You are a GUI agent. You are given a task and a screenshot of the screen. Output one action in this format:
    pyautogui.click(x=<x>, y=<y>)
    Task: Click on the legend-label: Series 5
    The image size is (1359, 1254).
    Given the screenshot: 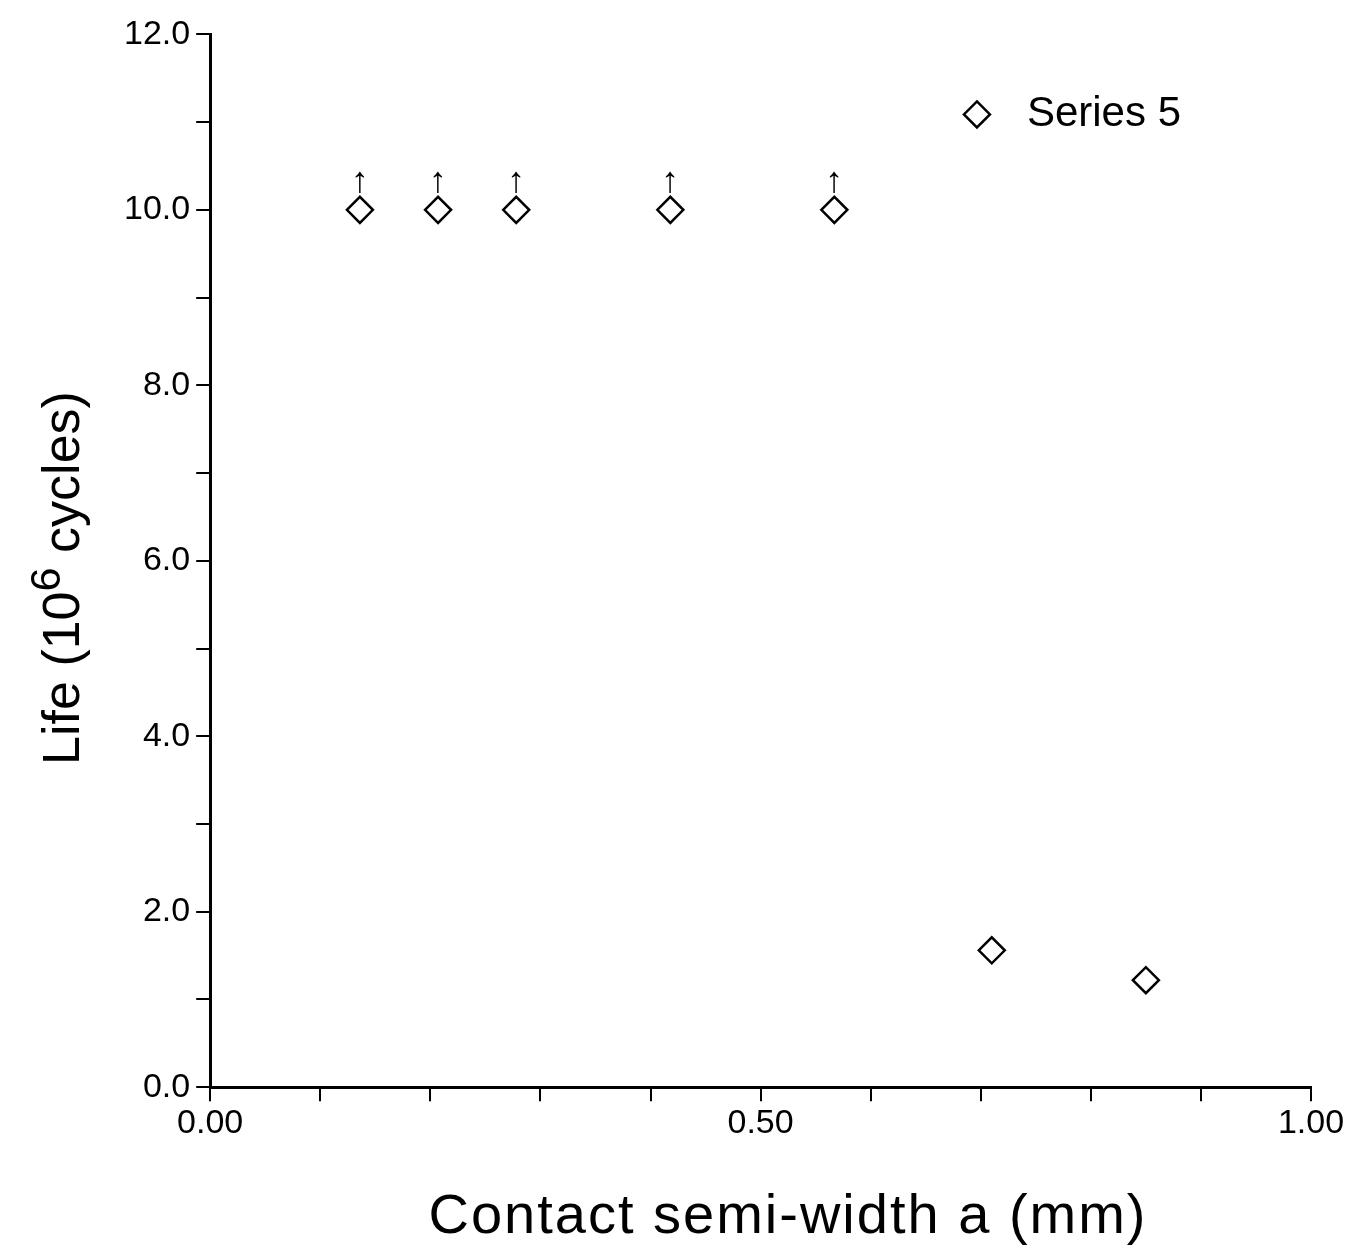 What is the action you would take?
    pyautogui.click(x=1103, y=111)
    